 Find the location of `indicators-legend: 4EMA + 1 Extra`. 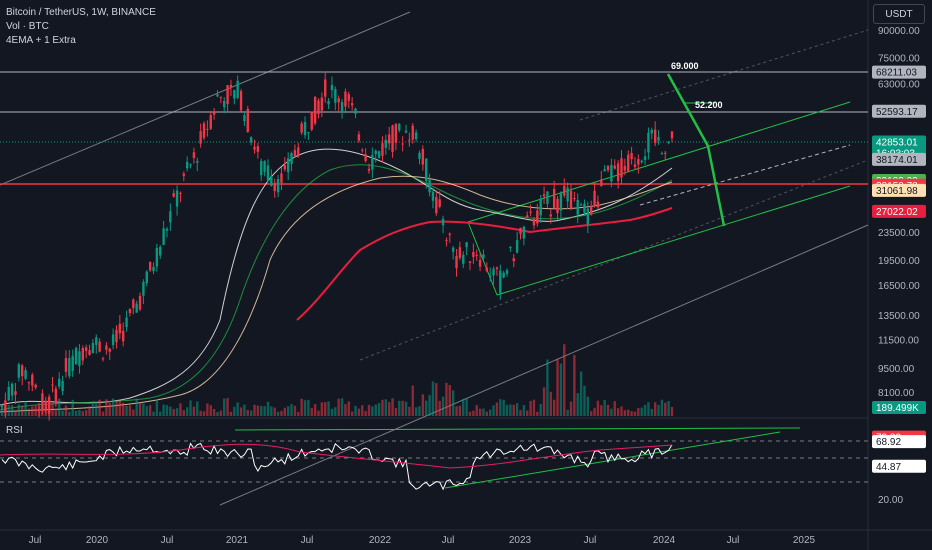

indicators-legend: 4EMA + 1 Extra is located at coordinates (41, 40).